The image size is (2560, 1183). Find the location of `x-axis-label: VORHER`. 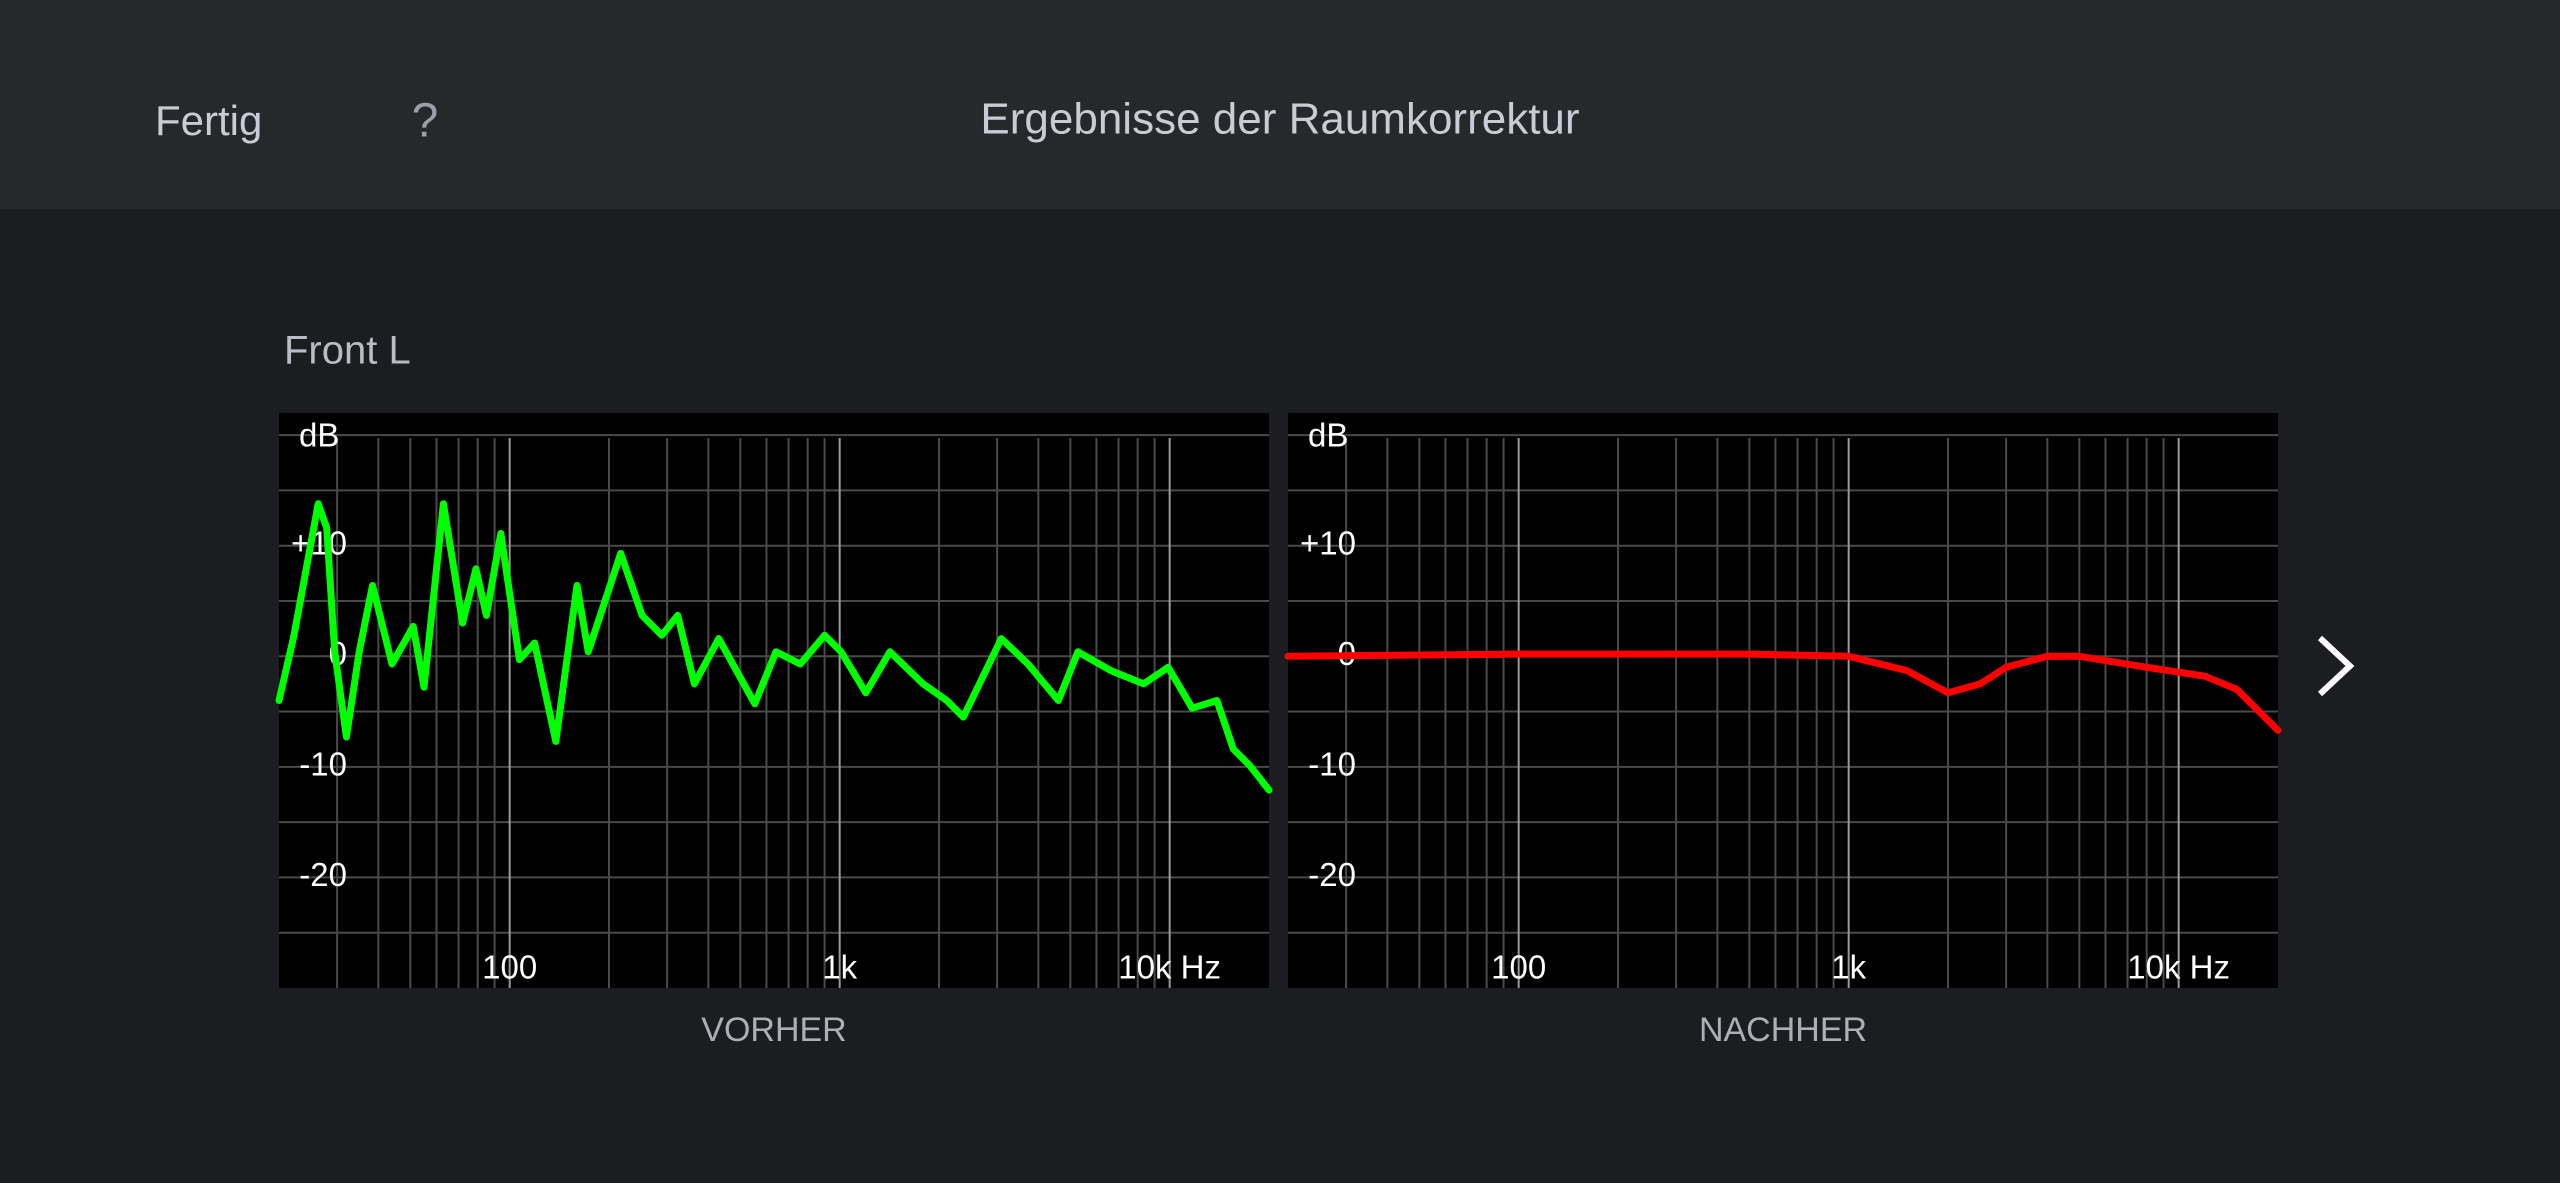

x-axis-label: VORHER is located at coordinates (773, 1030).